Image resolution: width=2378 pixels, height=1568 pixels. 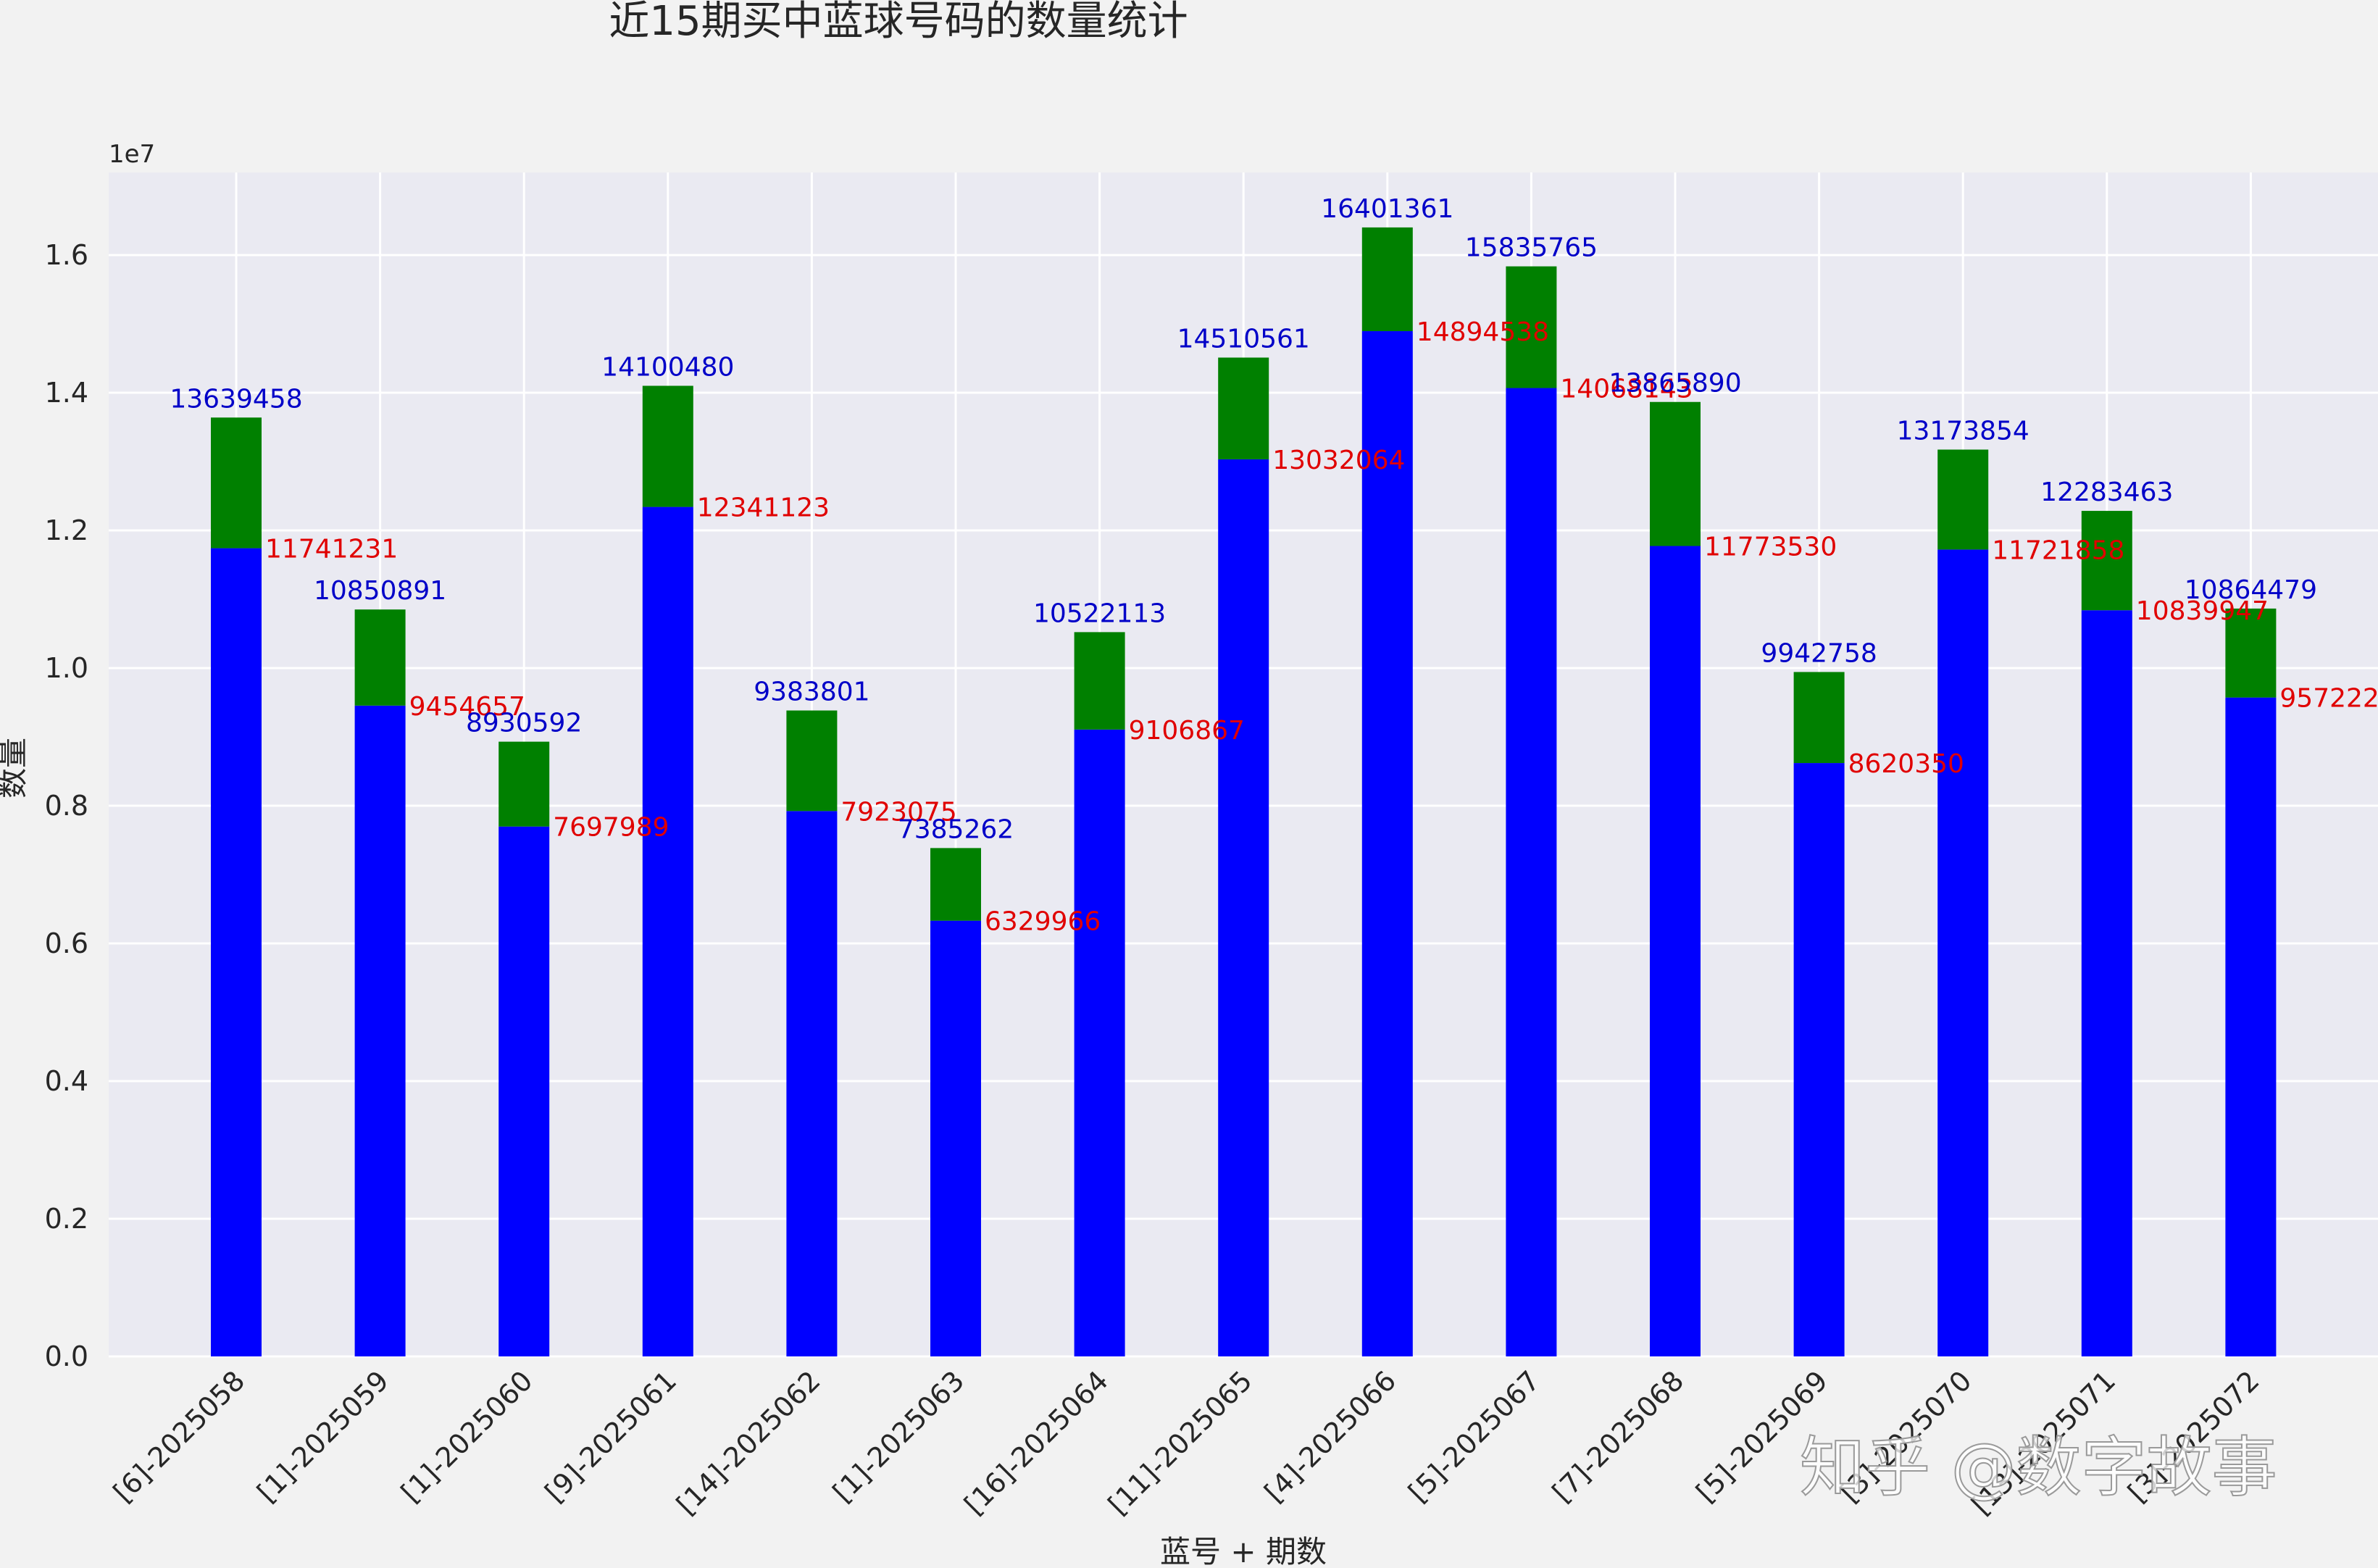 What do you see at coordinates (1483, 332) in the screenshot?
I see `value-label-lower: 14894538` at bounding box center [1483, 332].